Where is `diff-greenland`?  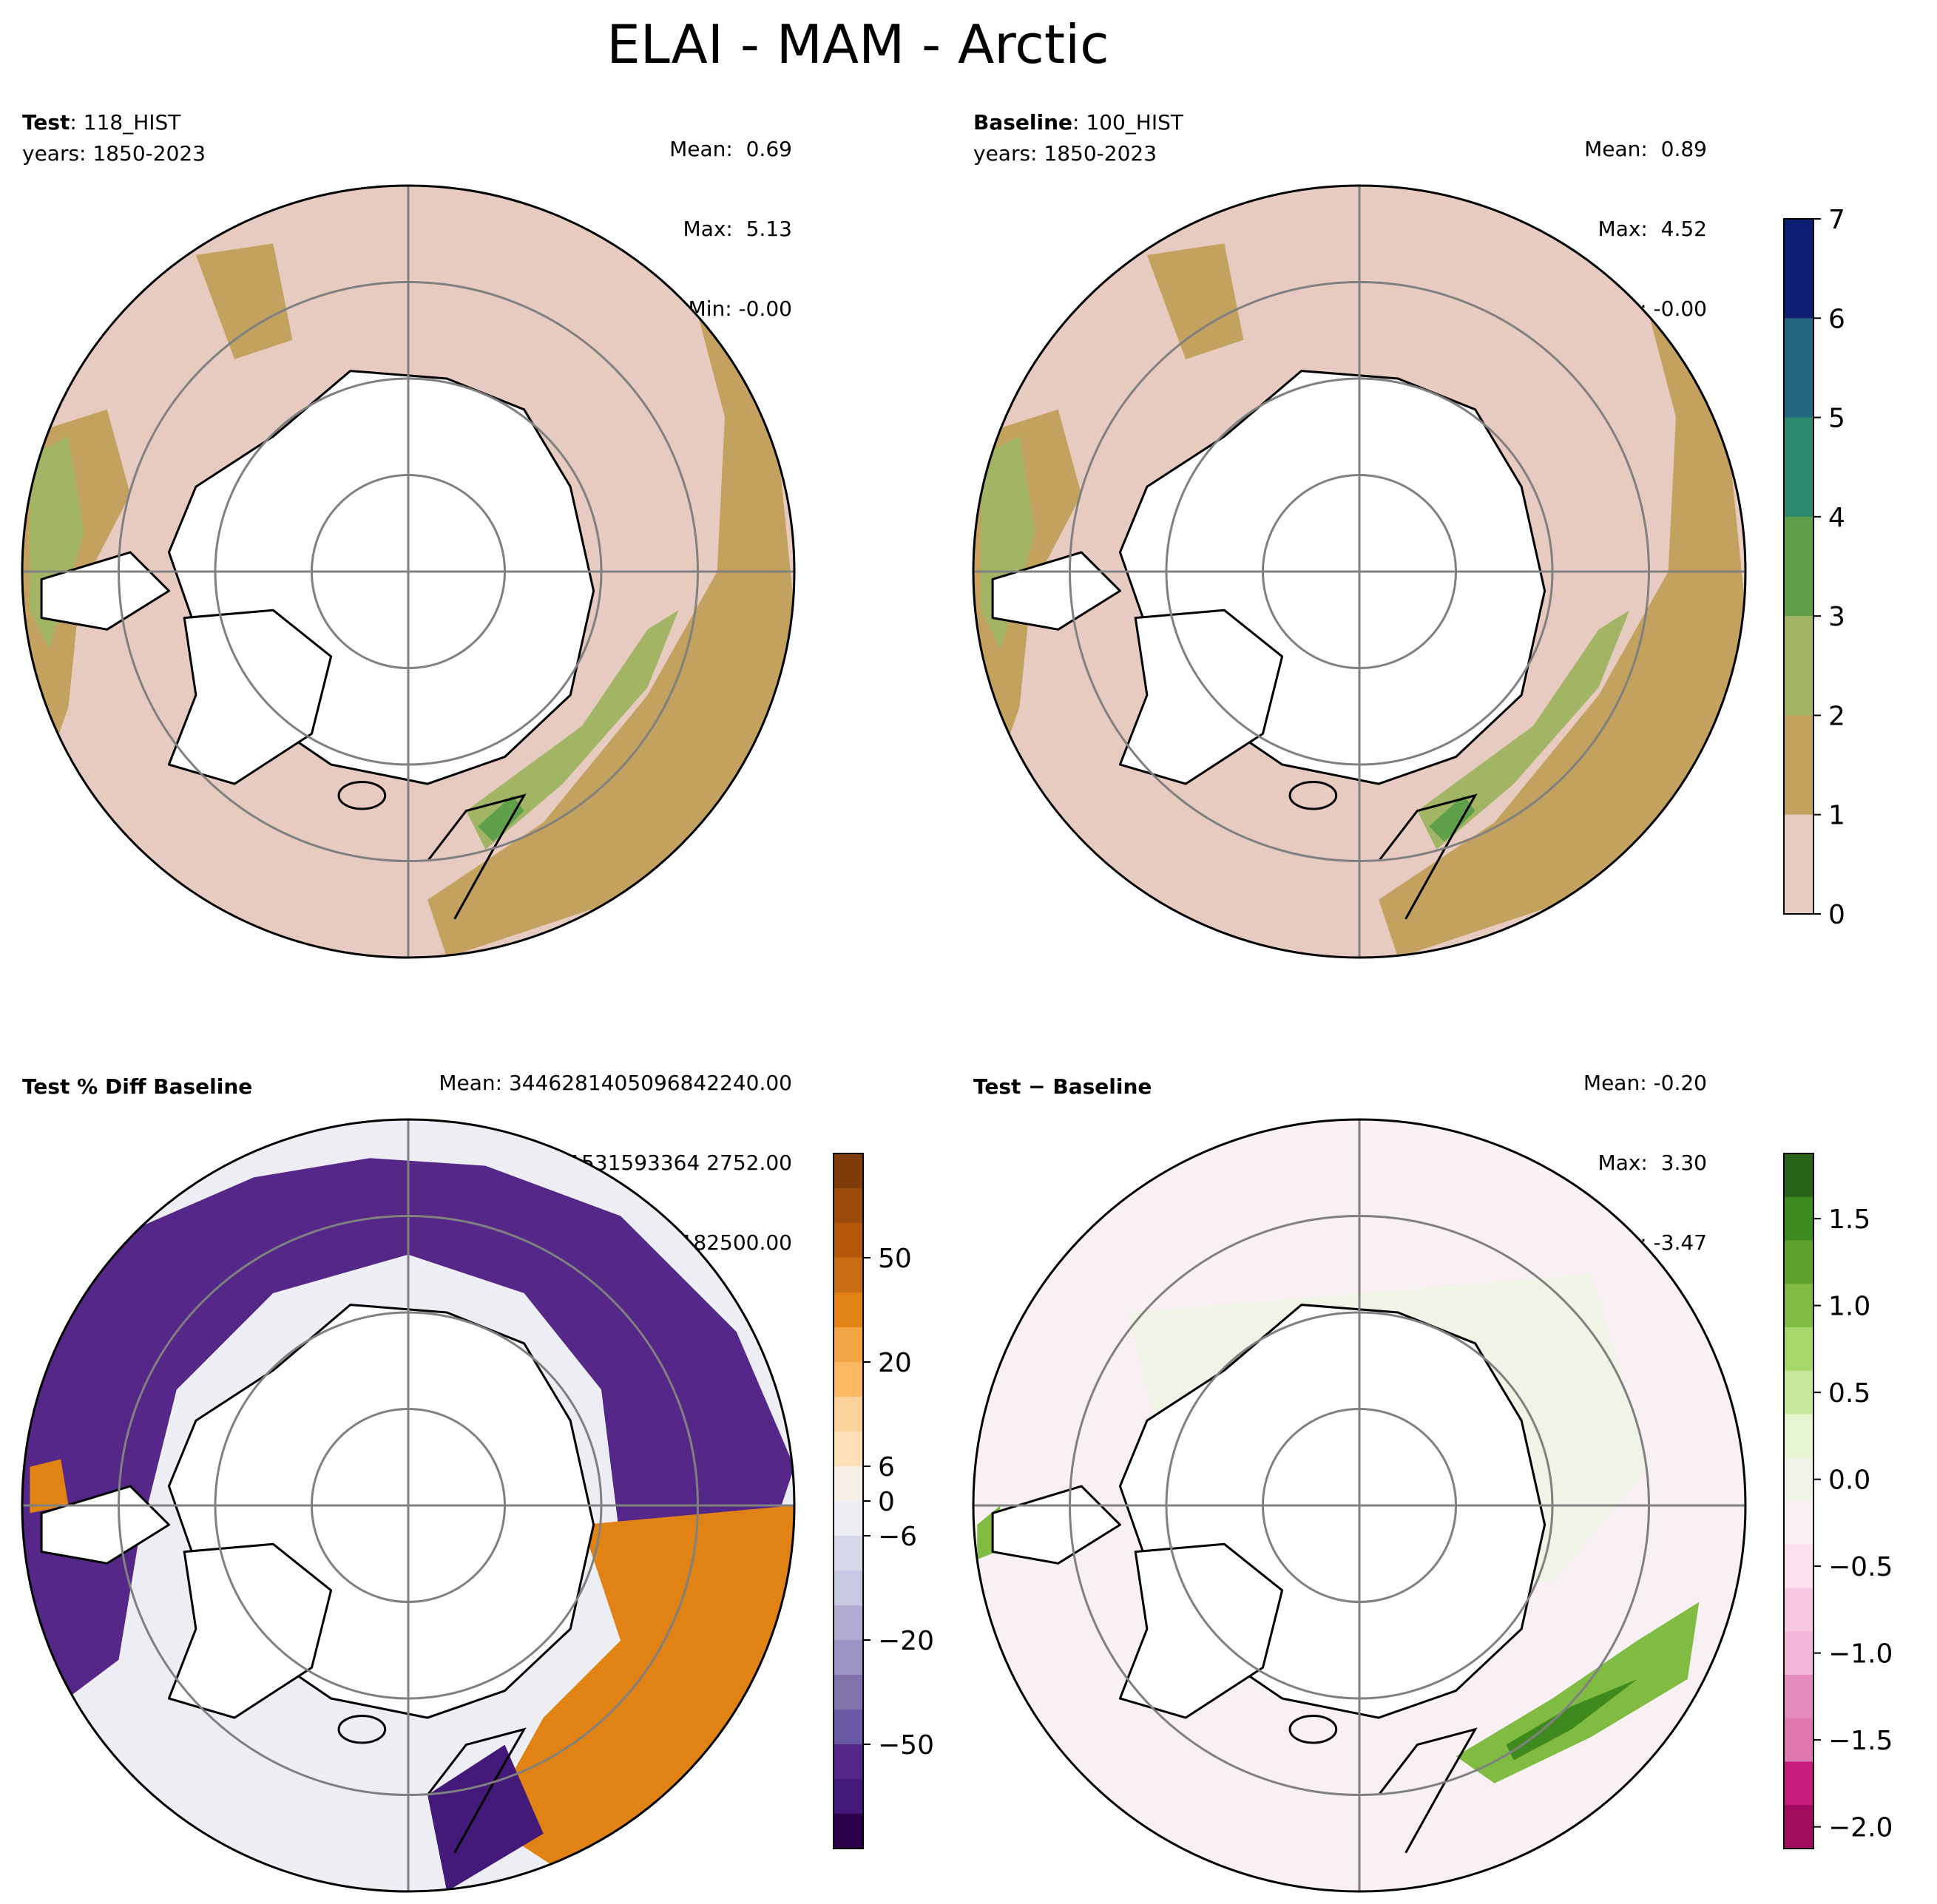 diff-greenland is located at coordinates (1201, 1630).